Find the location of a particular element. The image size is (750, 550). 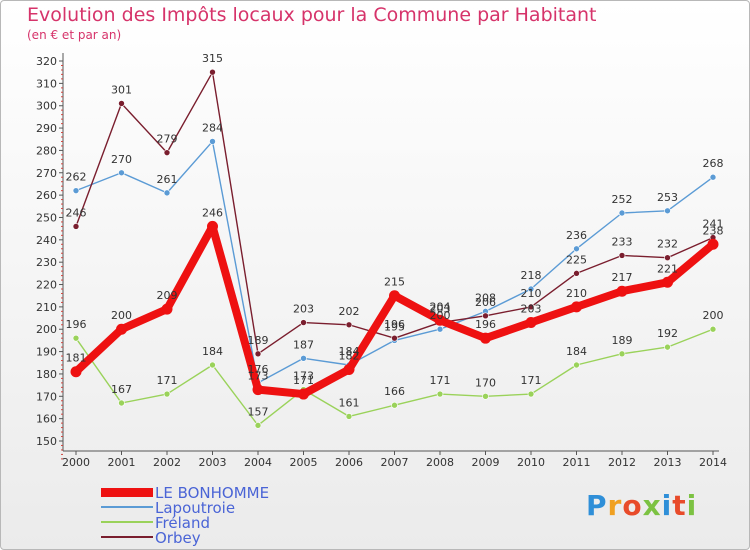

x-tick-label: 2005 is located at coordinates (304, 462).